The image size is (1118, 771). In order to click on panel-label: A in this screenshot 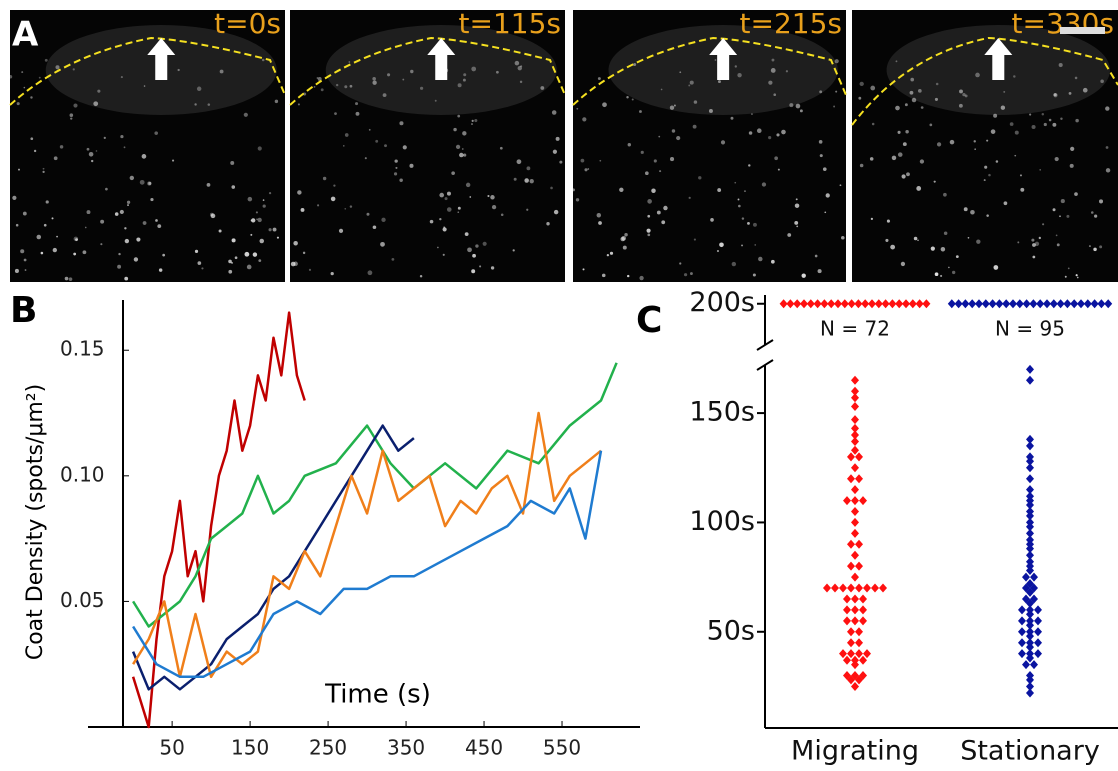, I will do `click(25, 35)`.